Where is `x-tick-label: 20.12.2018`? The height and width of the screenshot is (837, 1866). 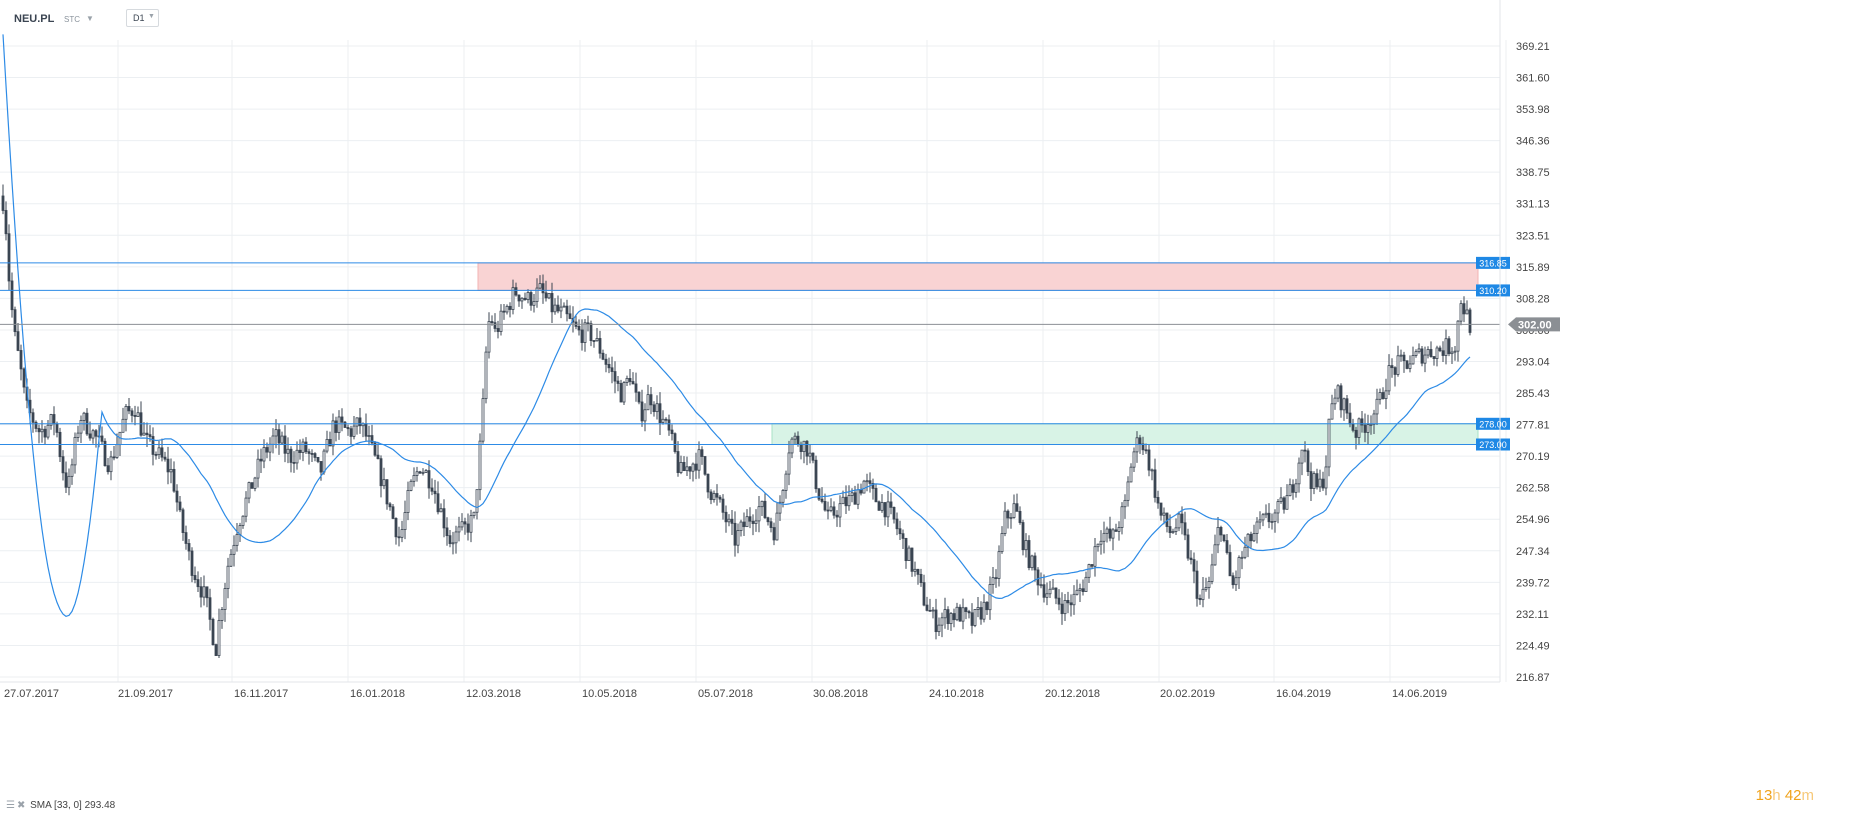
x-tick-label: 20.12.2018 is located at coordinates (1072, 694).